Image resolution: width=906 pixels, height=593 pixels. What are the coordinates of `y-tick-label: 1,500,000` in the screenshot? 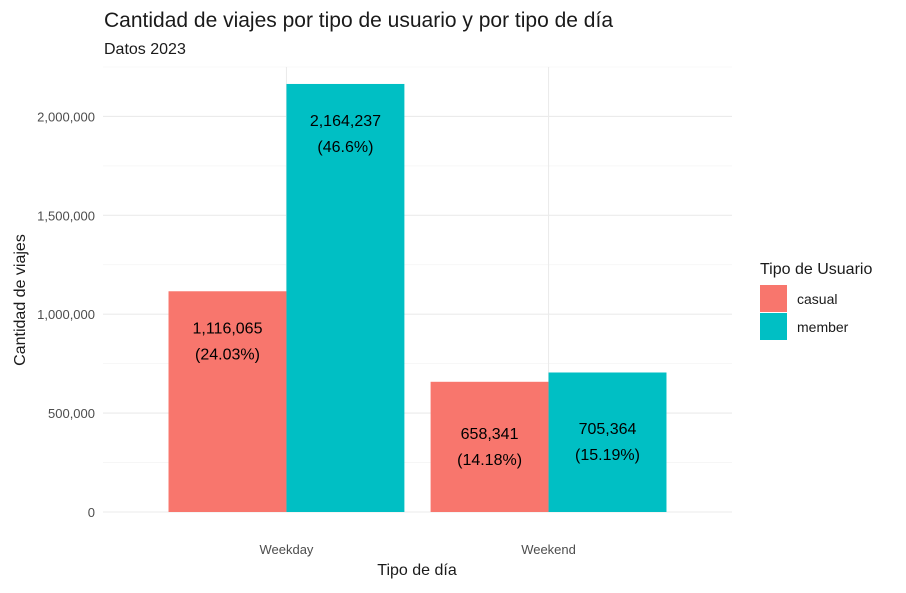 It's located at (66, 215).